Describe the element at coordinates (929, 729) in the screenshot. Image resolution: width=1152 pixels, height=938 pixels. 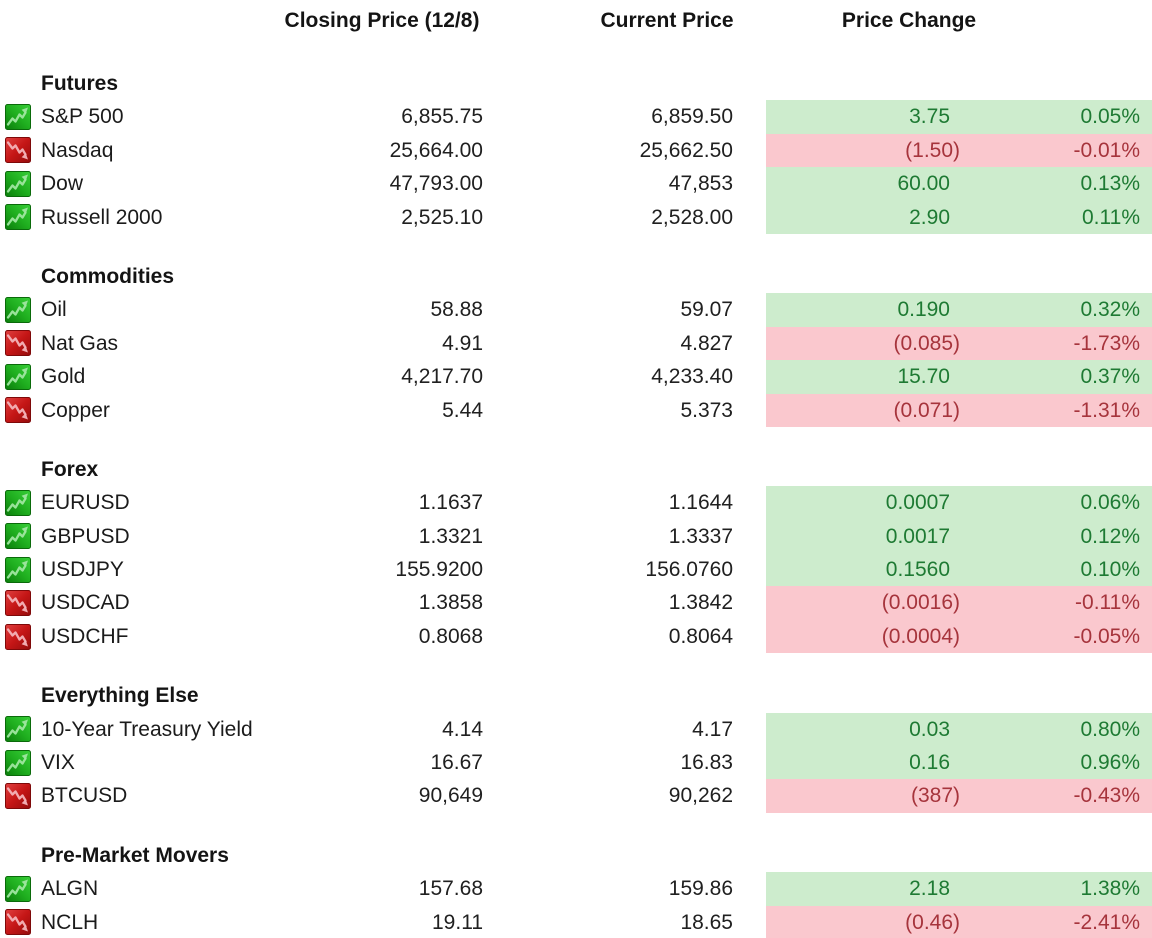
I see `price-change-value: 0.03` at that location.